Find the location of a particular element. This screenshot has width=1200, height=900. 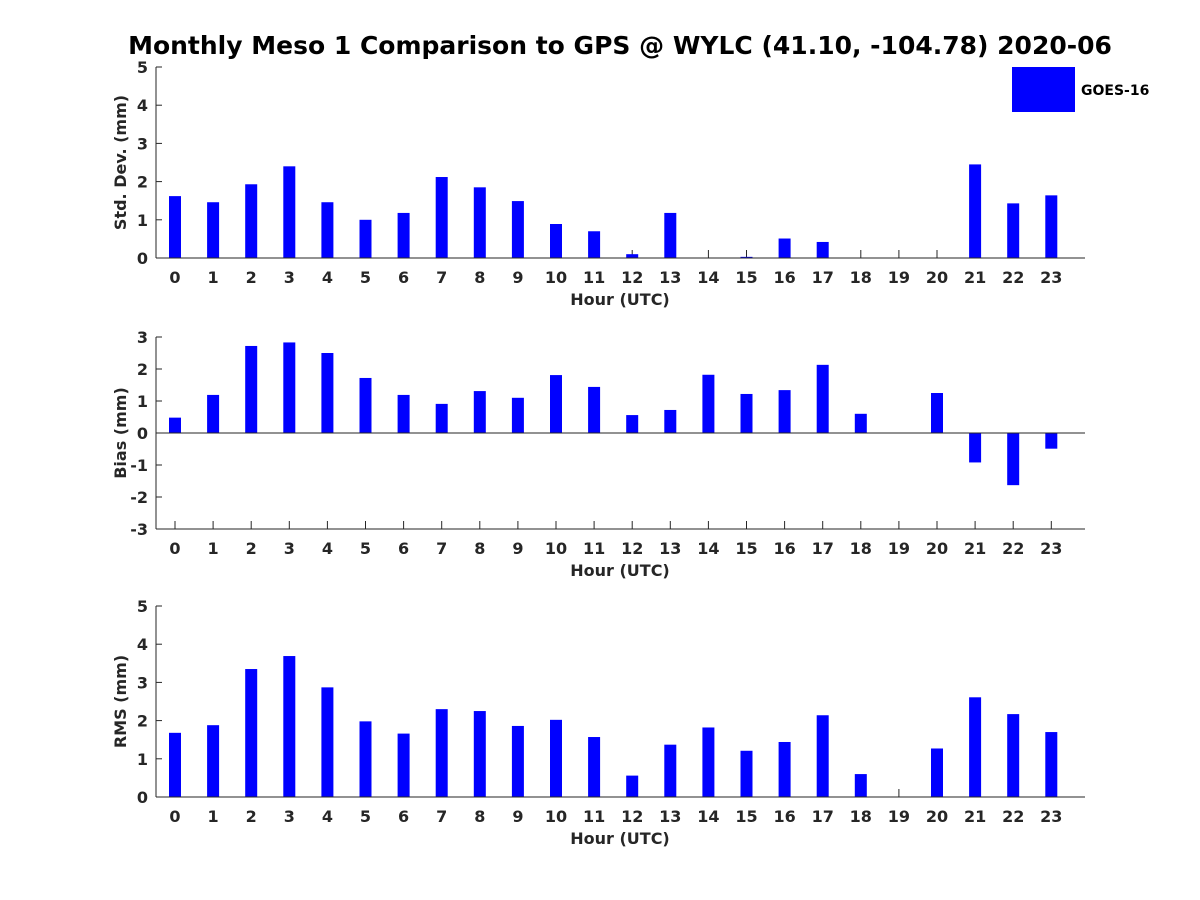

x-tick-label: 7 is located at coordinates (441, 816).